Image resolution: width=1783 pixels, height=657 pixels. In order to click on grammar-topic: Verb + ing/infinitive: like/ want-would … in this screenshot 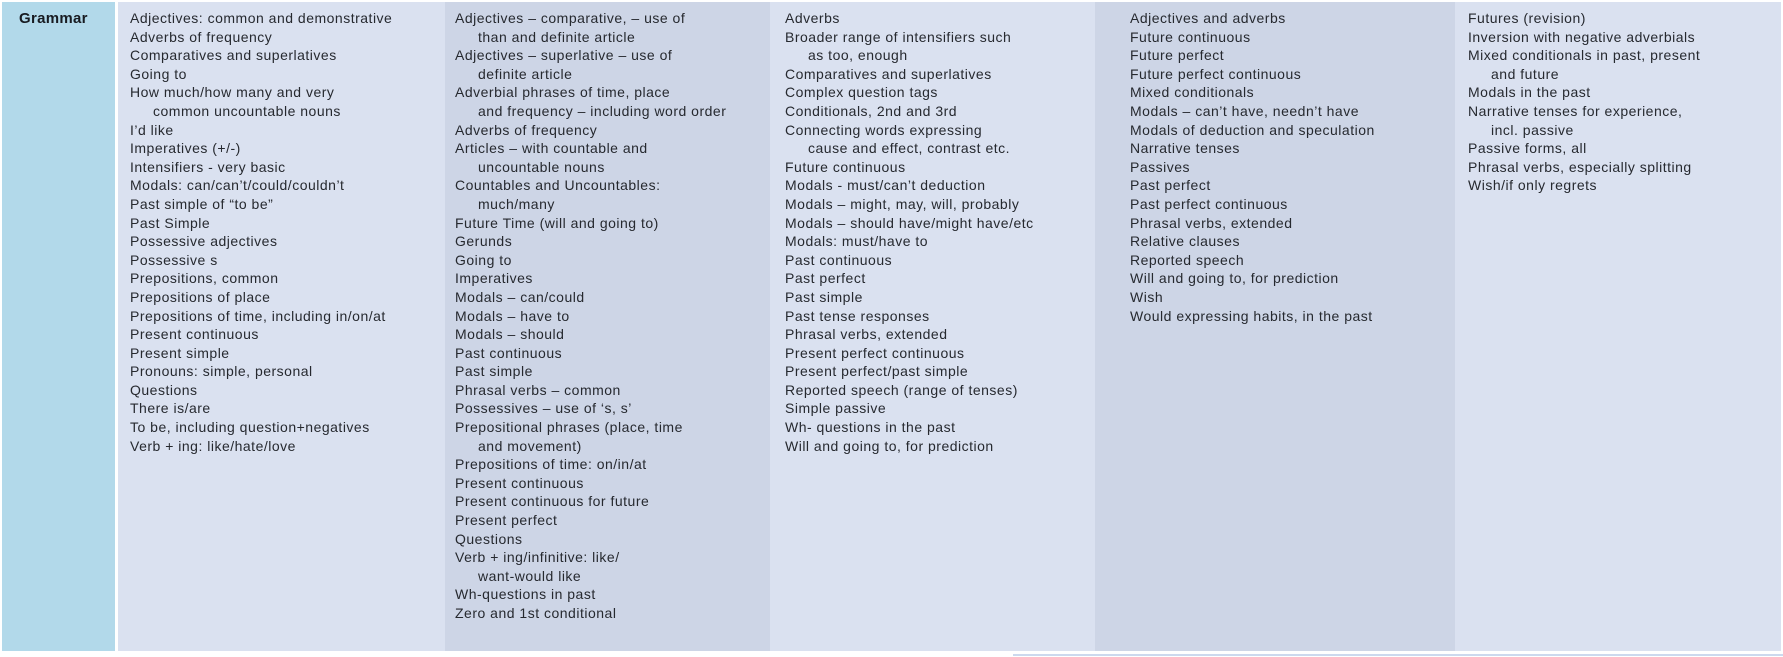, I will do `click(537, 566)`.